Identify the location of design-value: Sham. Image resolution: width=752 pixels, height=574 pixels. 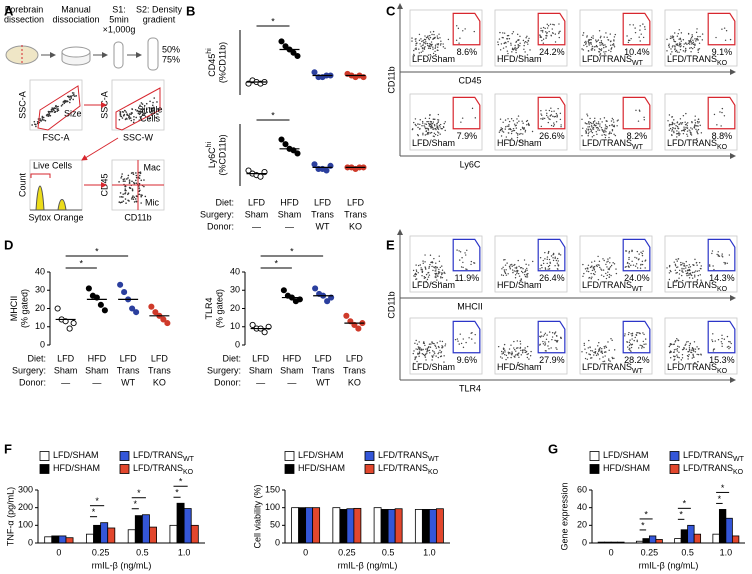
(97, 370).